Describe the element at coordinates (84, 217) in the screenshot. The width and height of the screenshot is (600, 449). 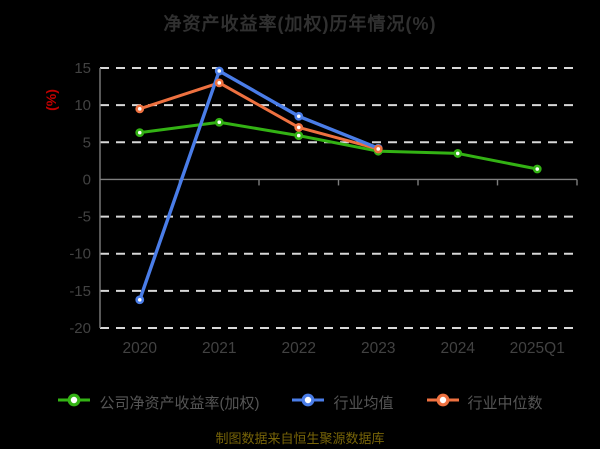
I see `y-tick-label: -5` at that location.